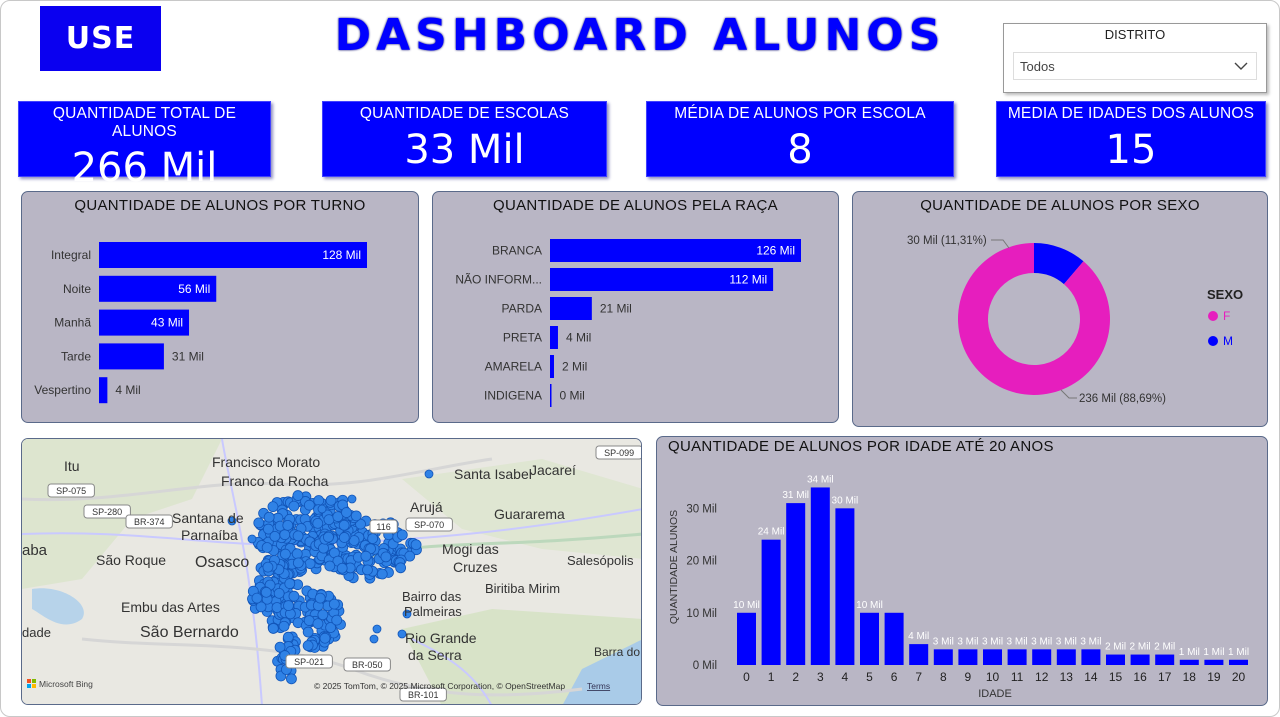 The height and width of the screenshot is (717, 1280). Describe the element at coordinates (100, 38) in the screenshot. I see `logo-text: USE` at that location.